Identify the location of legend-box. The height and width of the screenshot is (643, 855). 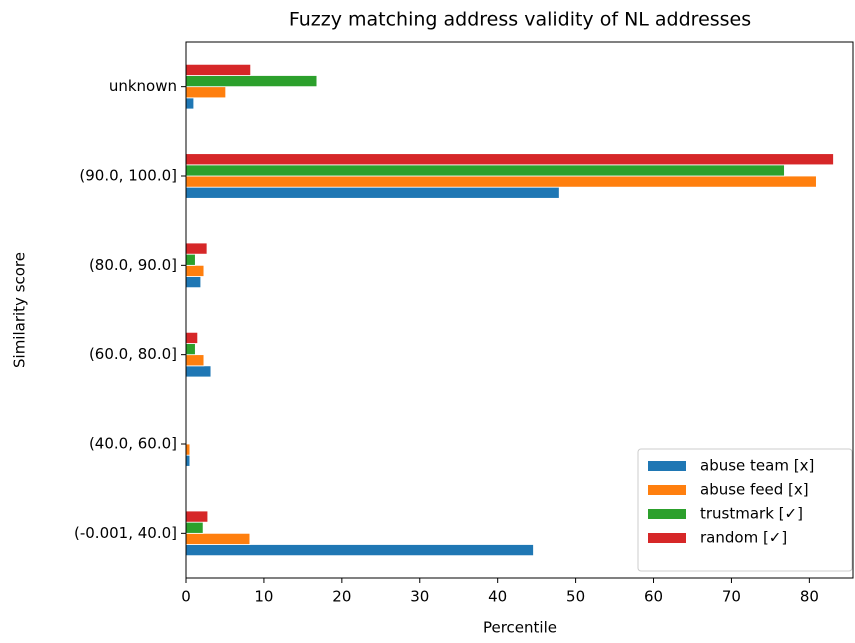
(745, 510).